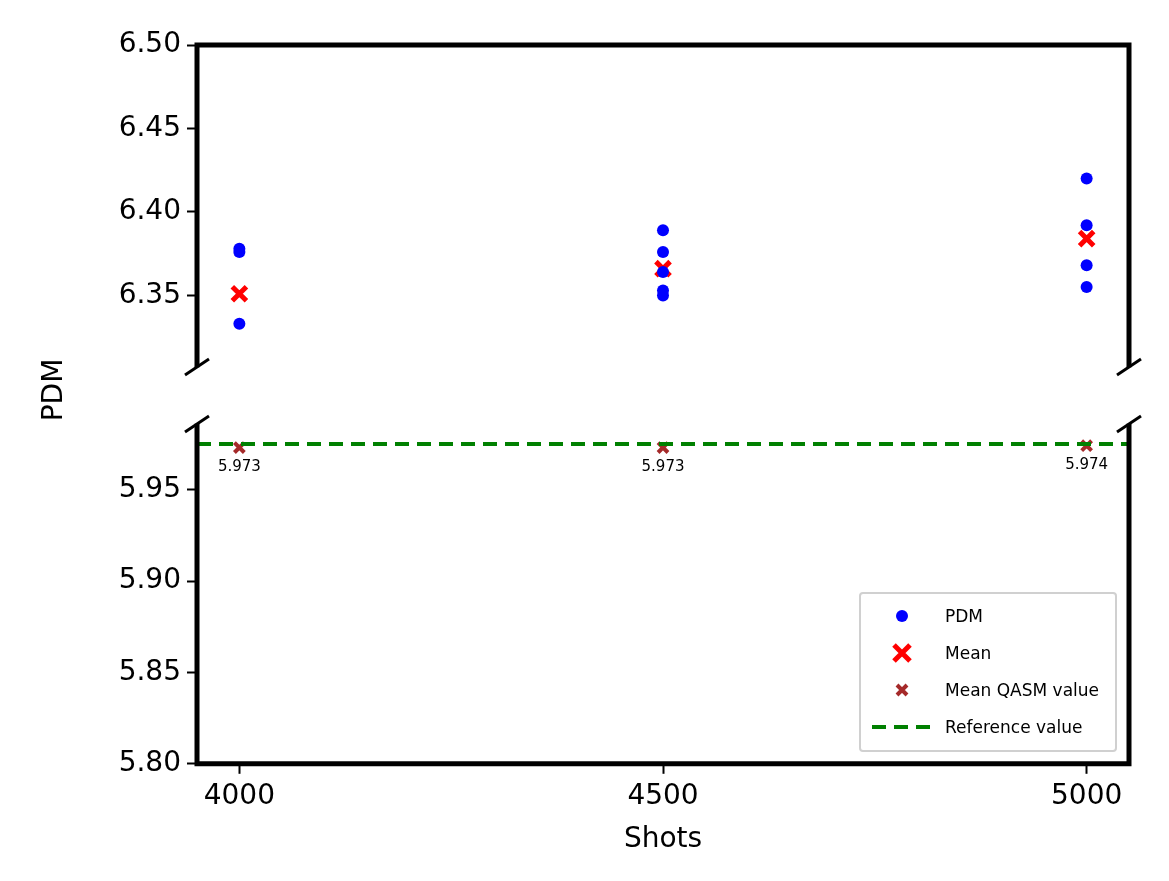 This screenshot has width=1169, height=881. Describe the element at coordinates (149, 210) in the screenshot. I see `y-tick-label: 6.40` at that location.